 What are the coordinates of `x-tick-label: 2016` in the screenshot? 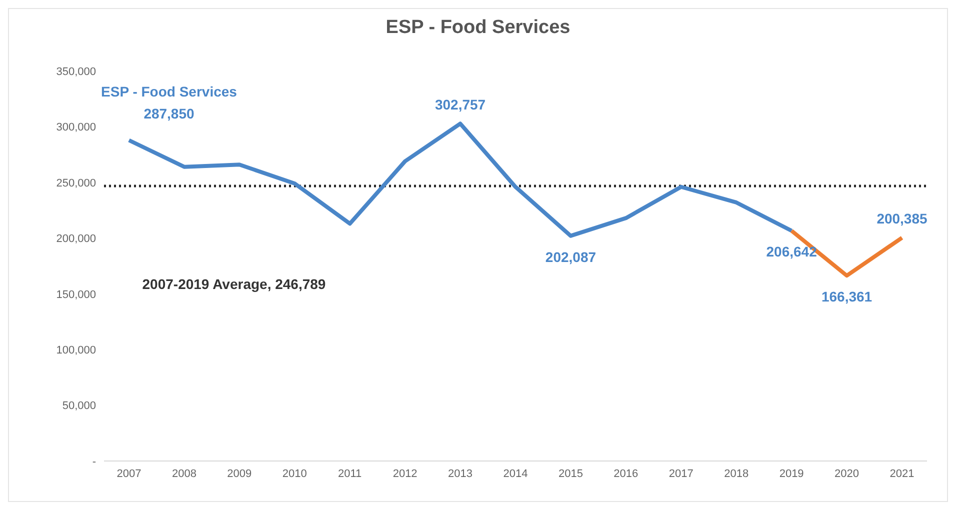 It's located at (626, 474).